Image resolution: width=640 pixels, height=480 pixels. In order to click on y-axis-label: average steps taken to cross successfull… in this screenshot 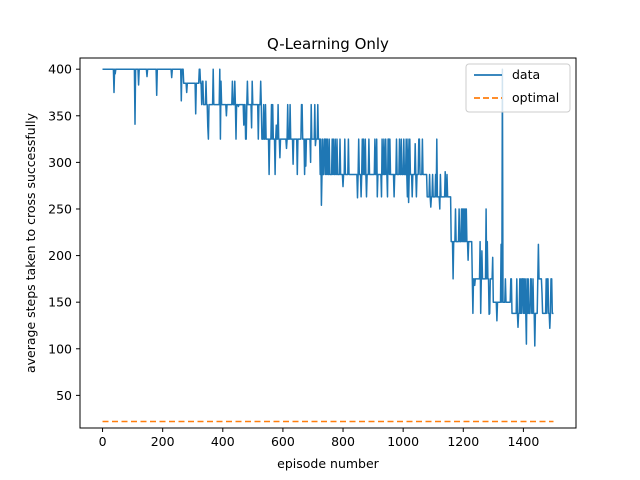, I will do `click(30, 242)`.